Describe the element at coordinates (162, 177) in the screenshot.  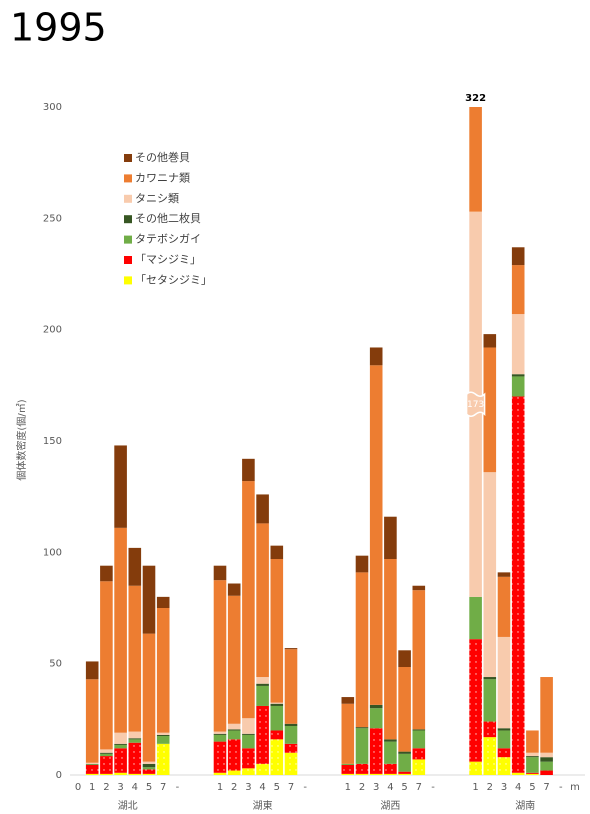
I see `legend-label: カワニナ類` at that location.